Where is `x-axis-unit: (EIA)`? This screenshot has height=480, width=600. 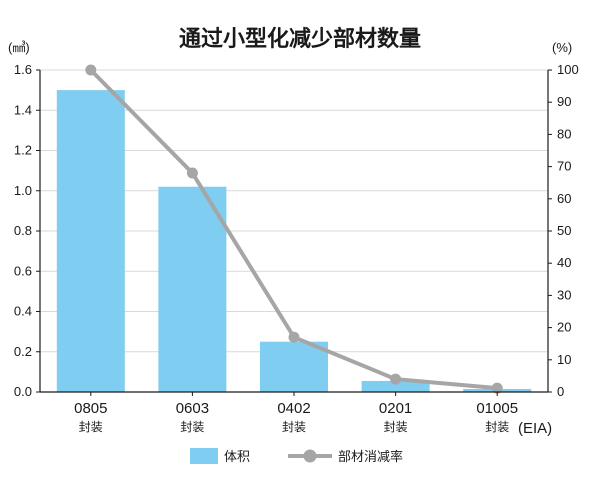
x-axis-unit: (EIA) is located at coordinates (535, 428).